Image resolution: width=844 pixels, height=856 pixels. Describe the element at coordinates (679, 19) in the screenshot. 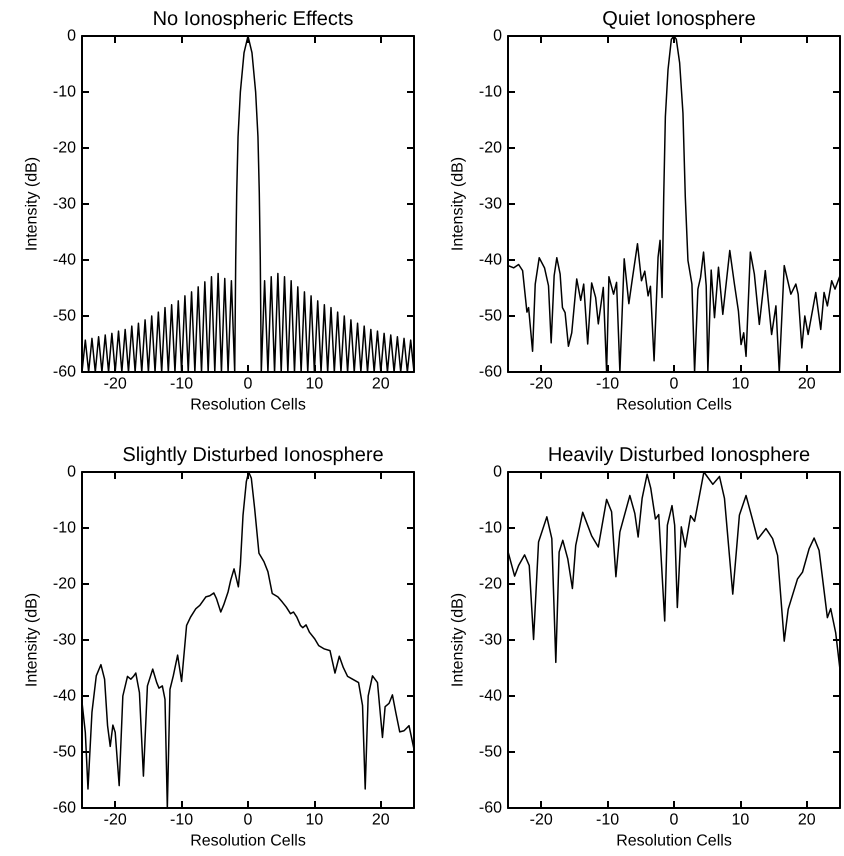

I see `chart-title: Quiet Ionosphere` at that location.